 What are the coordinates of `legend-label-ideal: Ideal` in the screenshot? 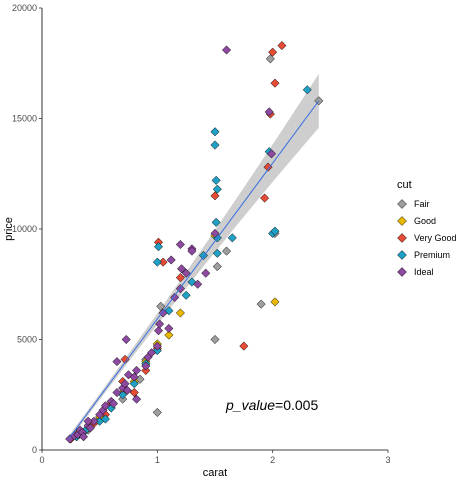 It's located at (424, 272).